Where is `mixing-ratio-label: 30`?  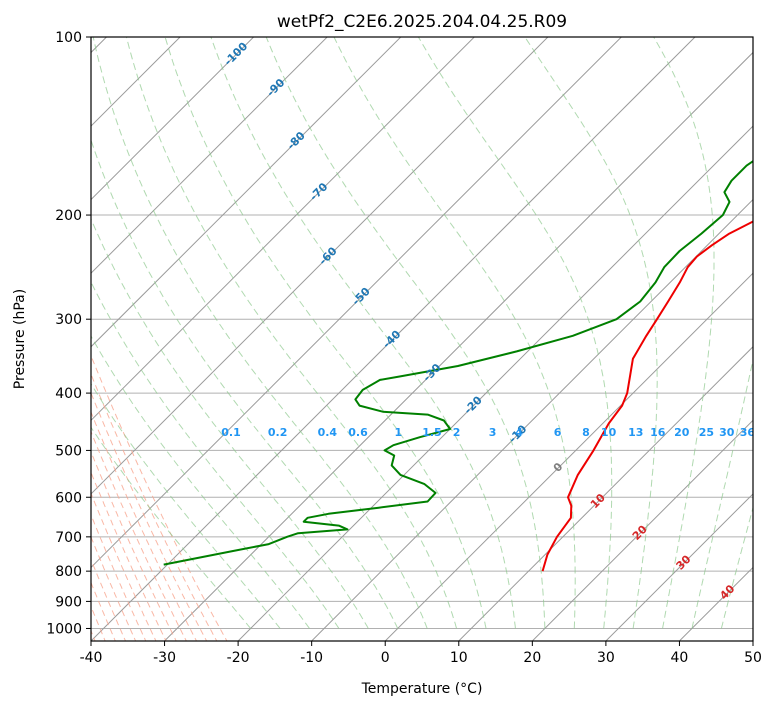
mixing-ratio-label: 30 is located at coordinates (727, 432).